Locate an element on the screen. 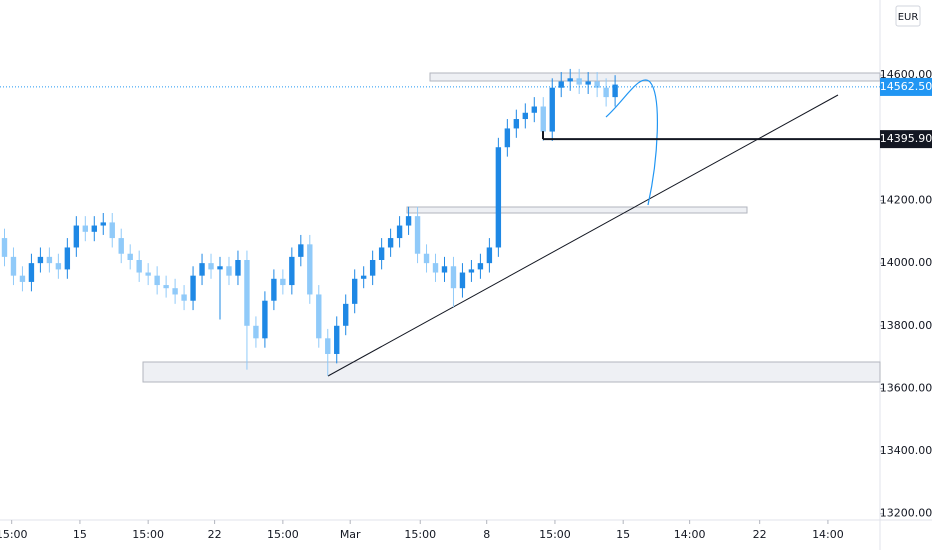  support-zone is located at coordinates (511, 372).